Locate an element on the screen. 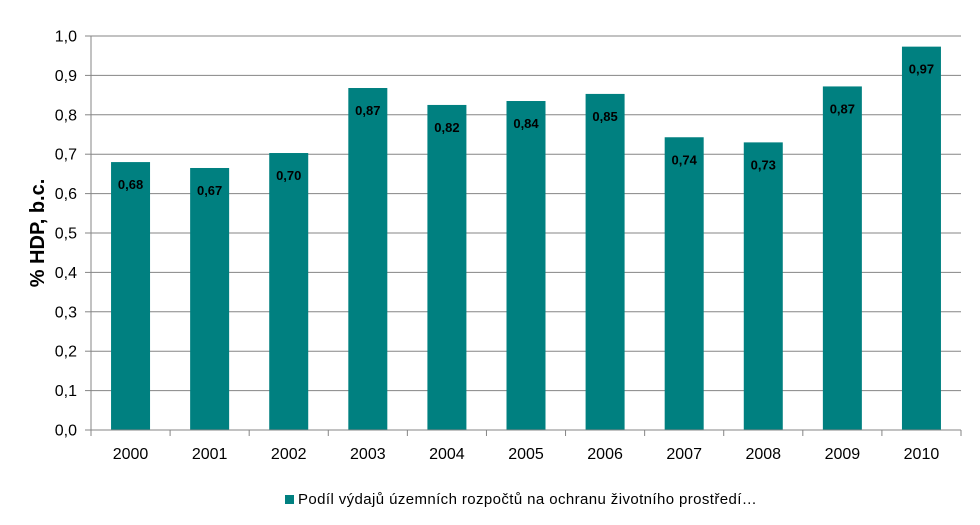  y-tick-label: 0,7 is located at coordinates (66, 155).